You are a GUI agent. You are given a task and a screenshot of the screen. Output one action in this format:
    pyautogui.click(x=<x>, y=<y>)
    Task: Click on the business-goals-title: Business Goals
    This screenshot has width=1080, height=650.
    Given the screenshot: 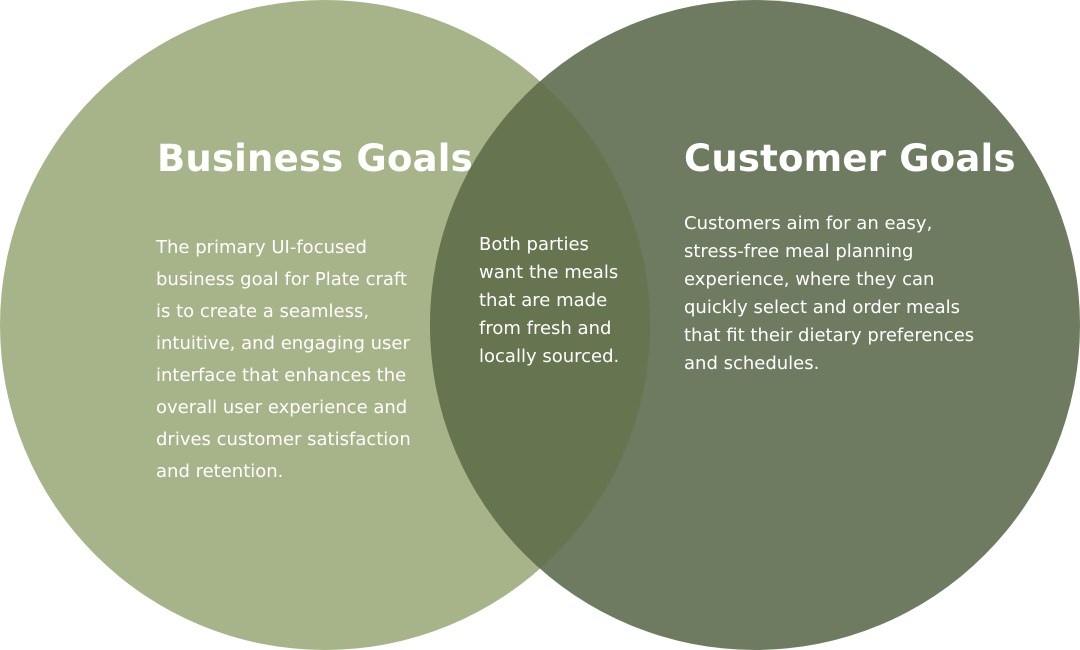 What is the action you would take?
    pyautogui.click(x=315, y=158)
    